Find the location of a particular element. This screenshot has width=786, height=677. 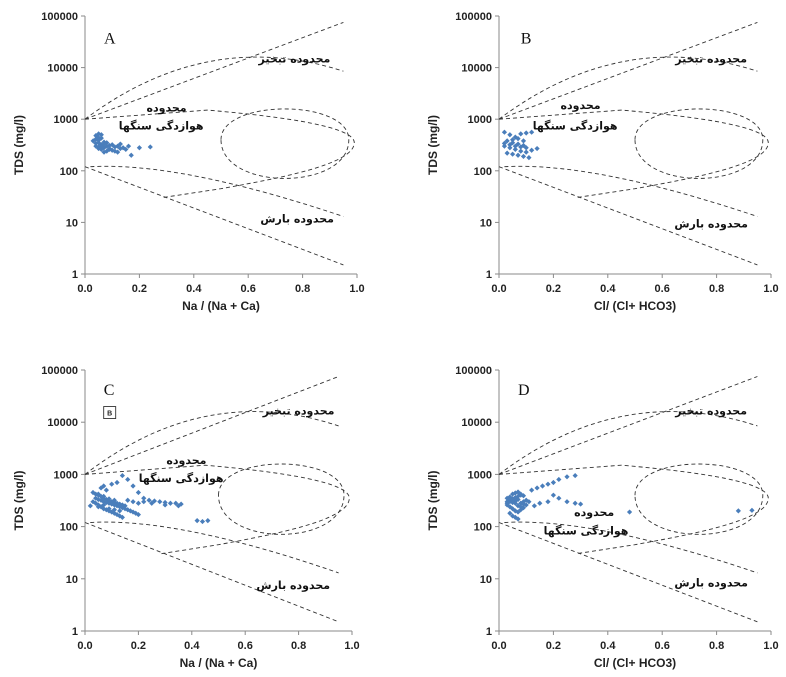

evaporation-upper-boundary is located at coordinates (214, 70).